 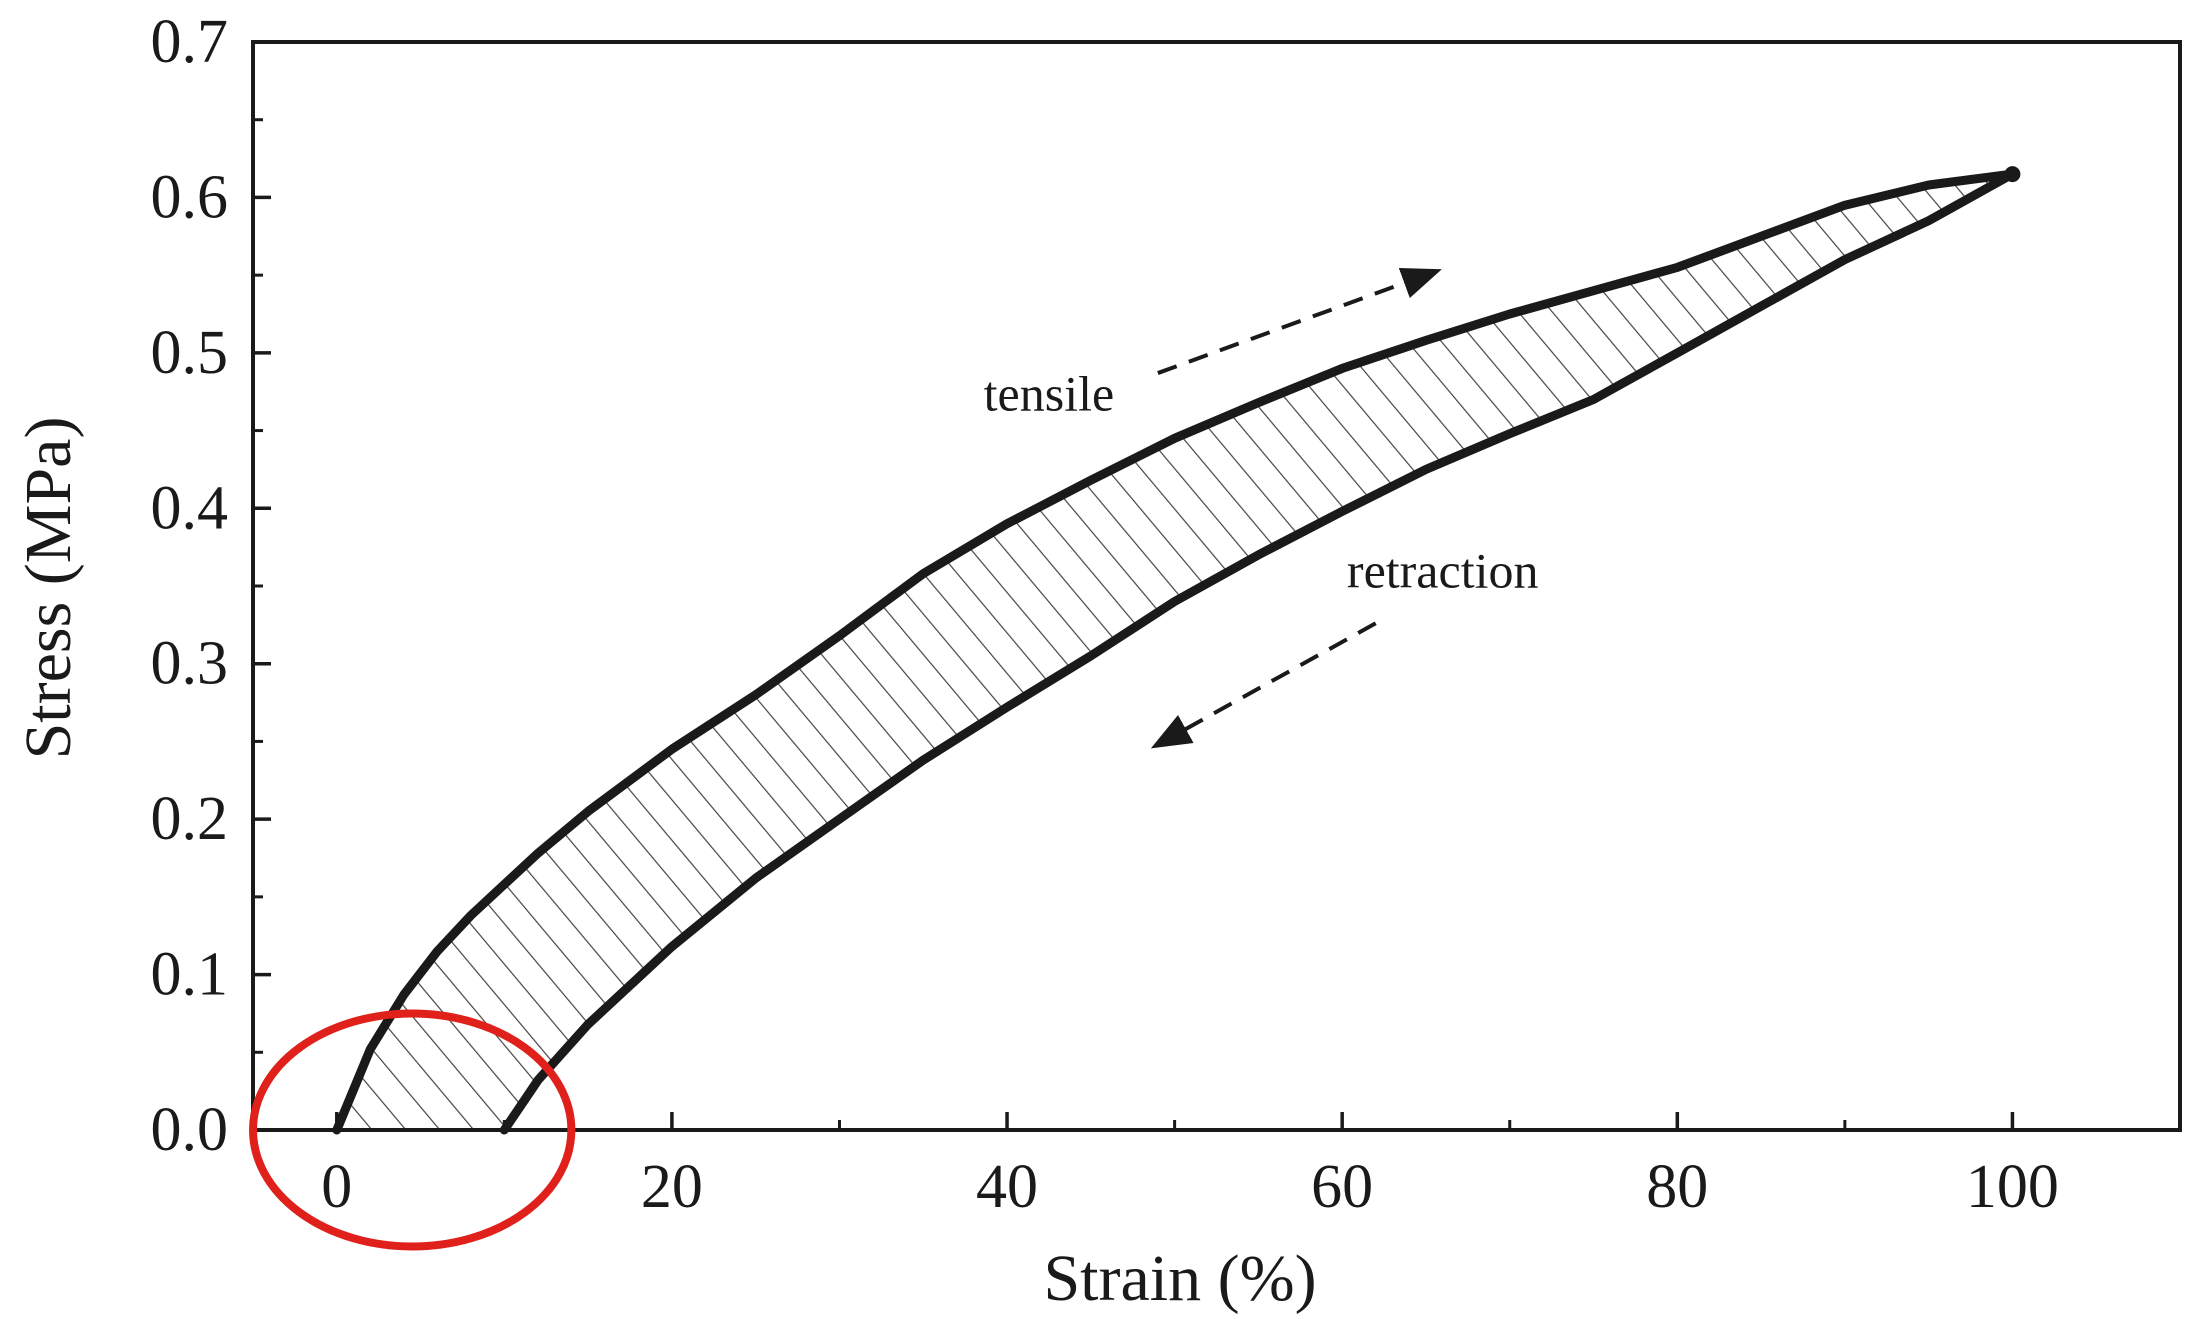 What do you see at coordinates (190, 353) in the screenshot?
I see `y-tick-label: 0.5` at bounding box center [190, 353].